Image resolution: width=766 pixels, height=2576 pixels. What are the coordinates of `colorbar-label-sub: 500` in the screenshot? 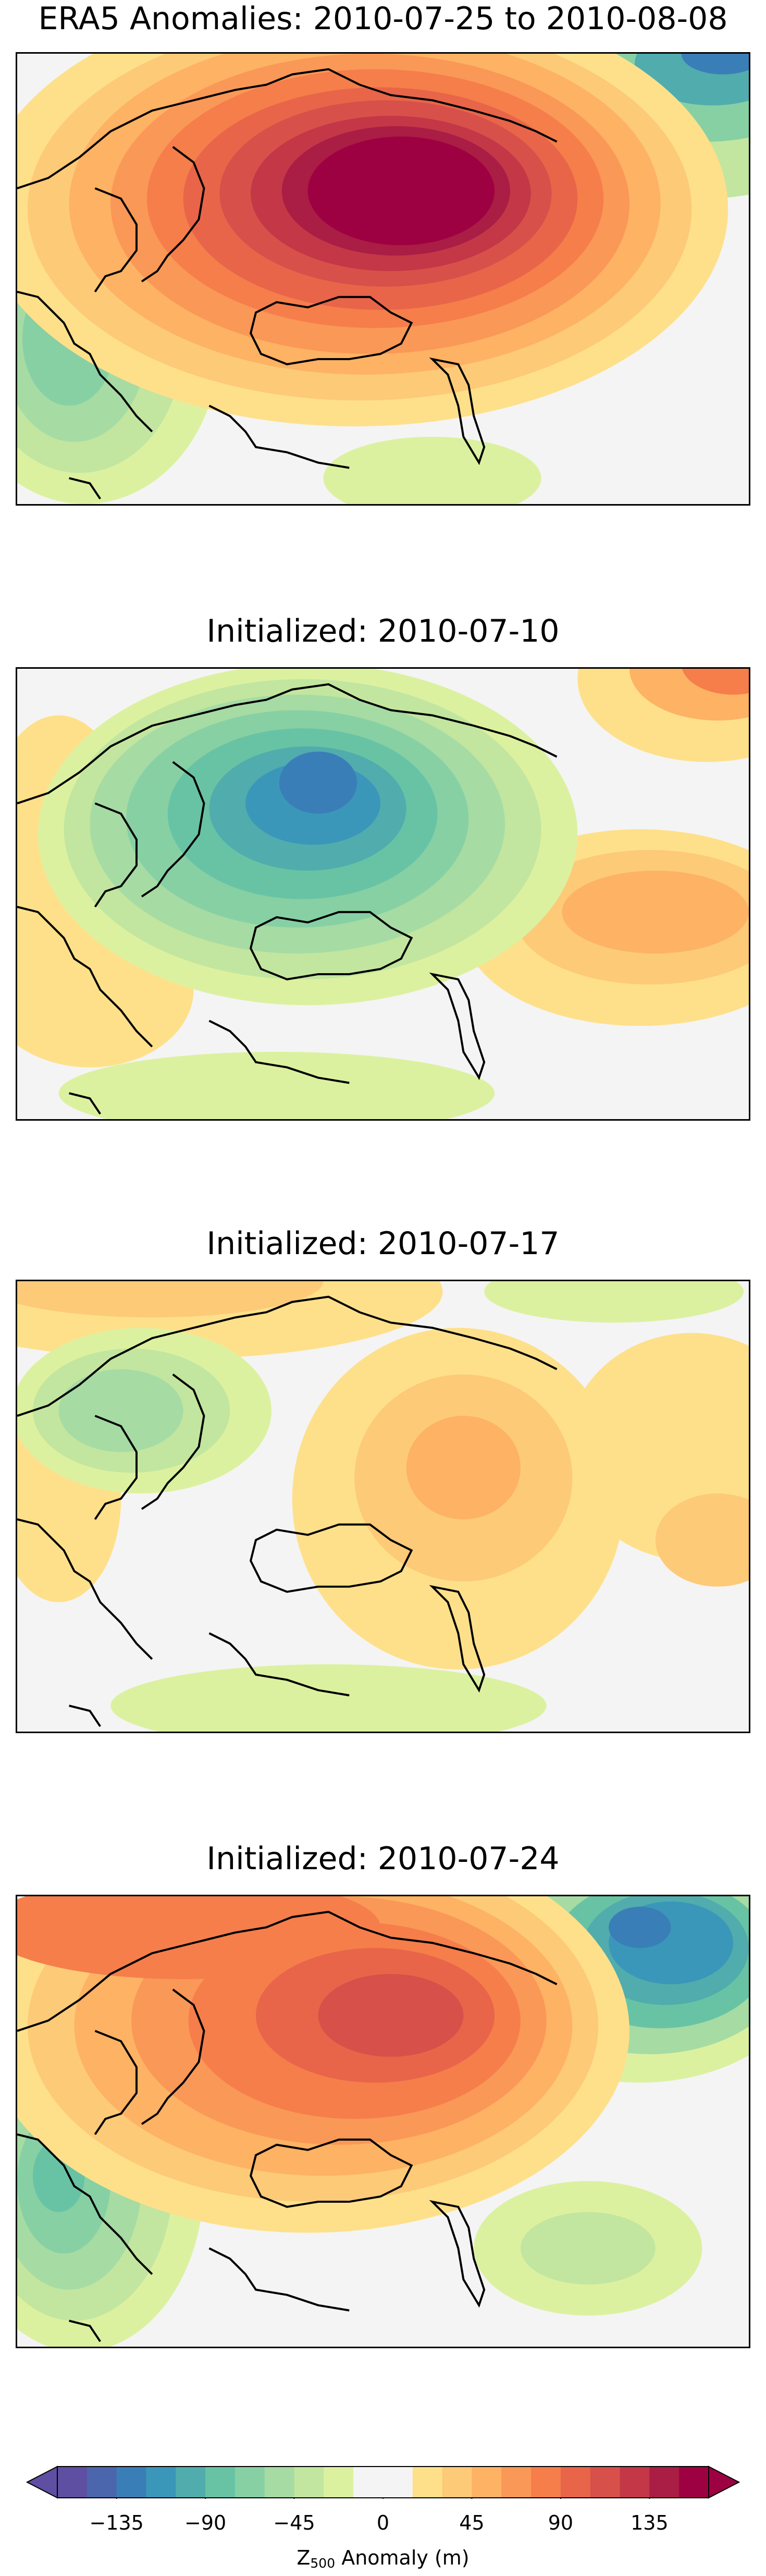 It's located at (323, 2563).